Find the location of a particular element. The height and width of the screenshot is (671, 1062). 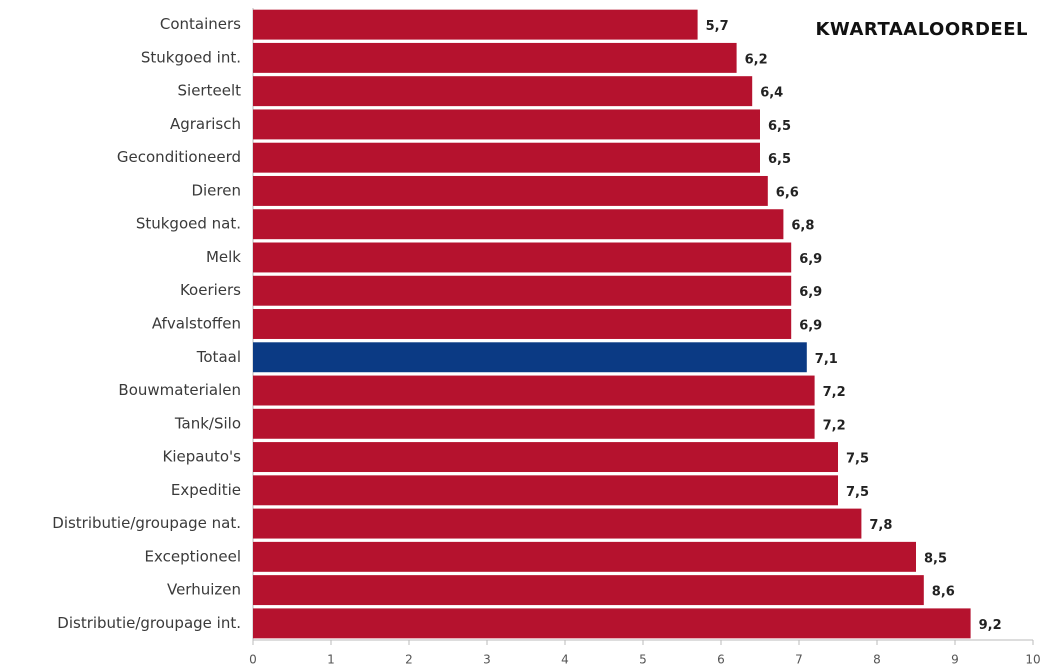

value-label: 8,6 is located at coordinates (943, 592).